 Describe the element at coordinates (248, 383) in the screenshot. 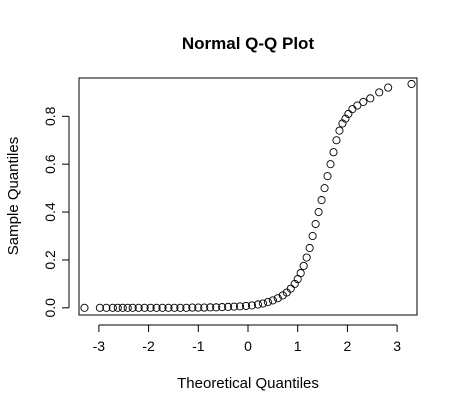

I see `x-axis-label: Theoretical Quantiles` at that location.